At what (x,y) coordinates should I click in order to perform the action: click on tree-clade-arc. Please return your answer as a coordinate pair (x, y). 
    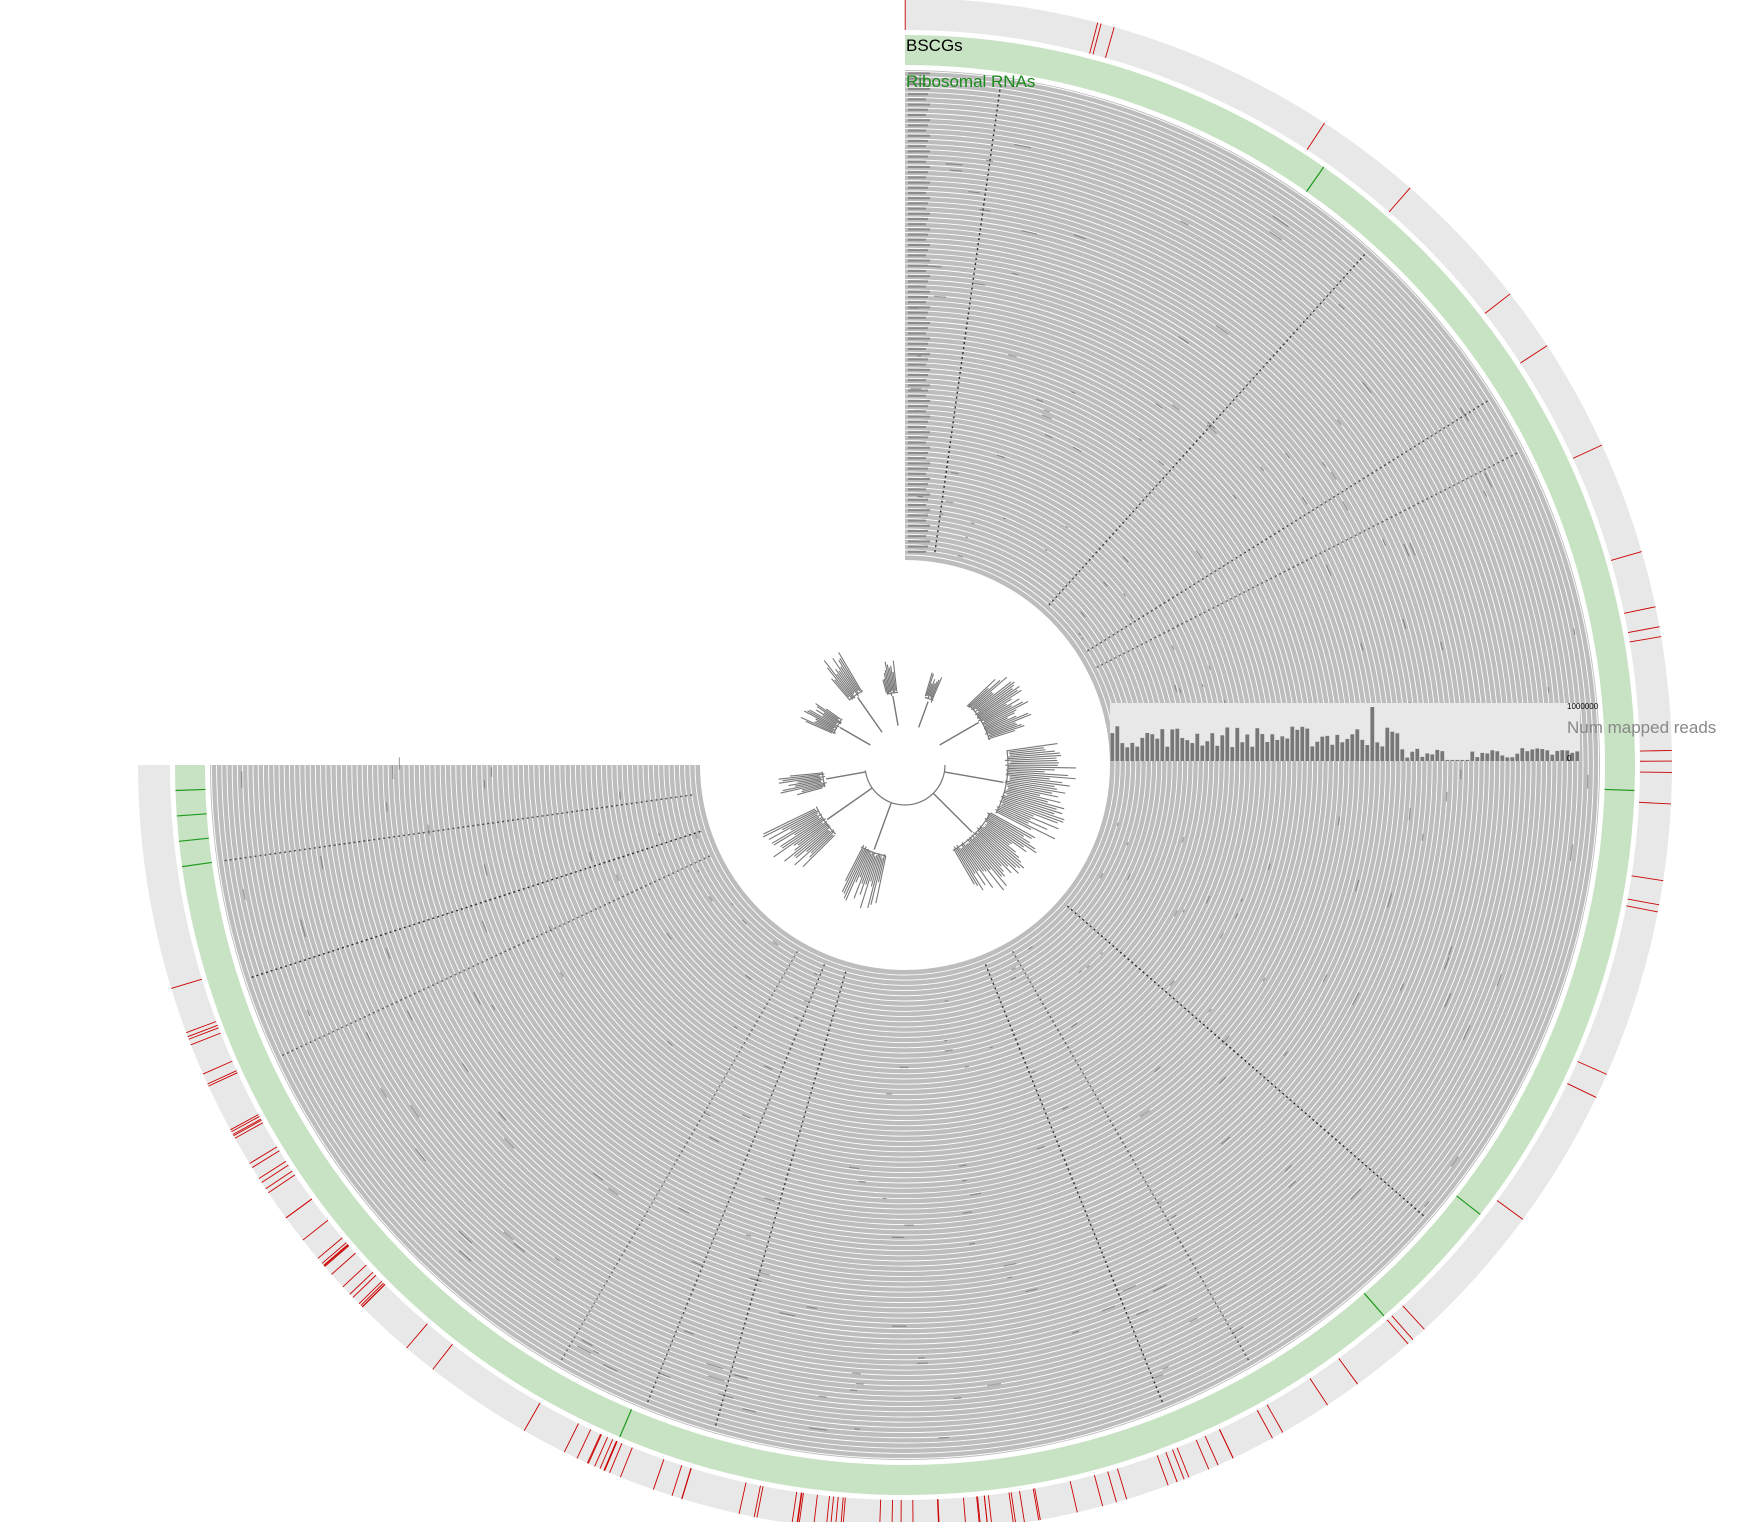
    Looking at the image, I should click on (873, 851).